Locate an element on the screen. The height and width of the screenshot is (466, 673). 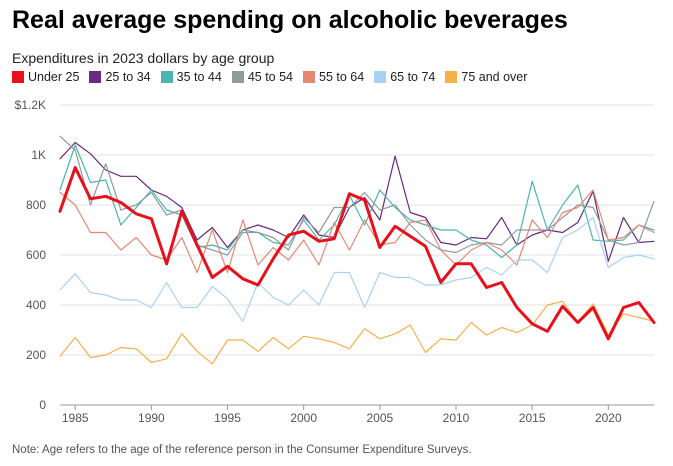
y-tick-label: 800 is located at coordinates (36, 205).